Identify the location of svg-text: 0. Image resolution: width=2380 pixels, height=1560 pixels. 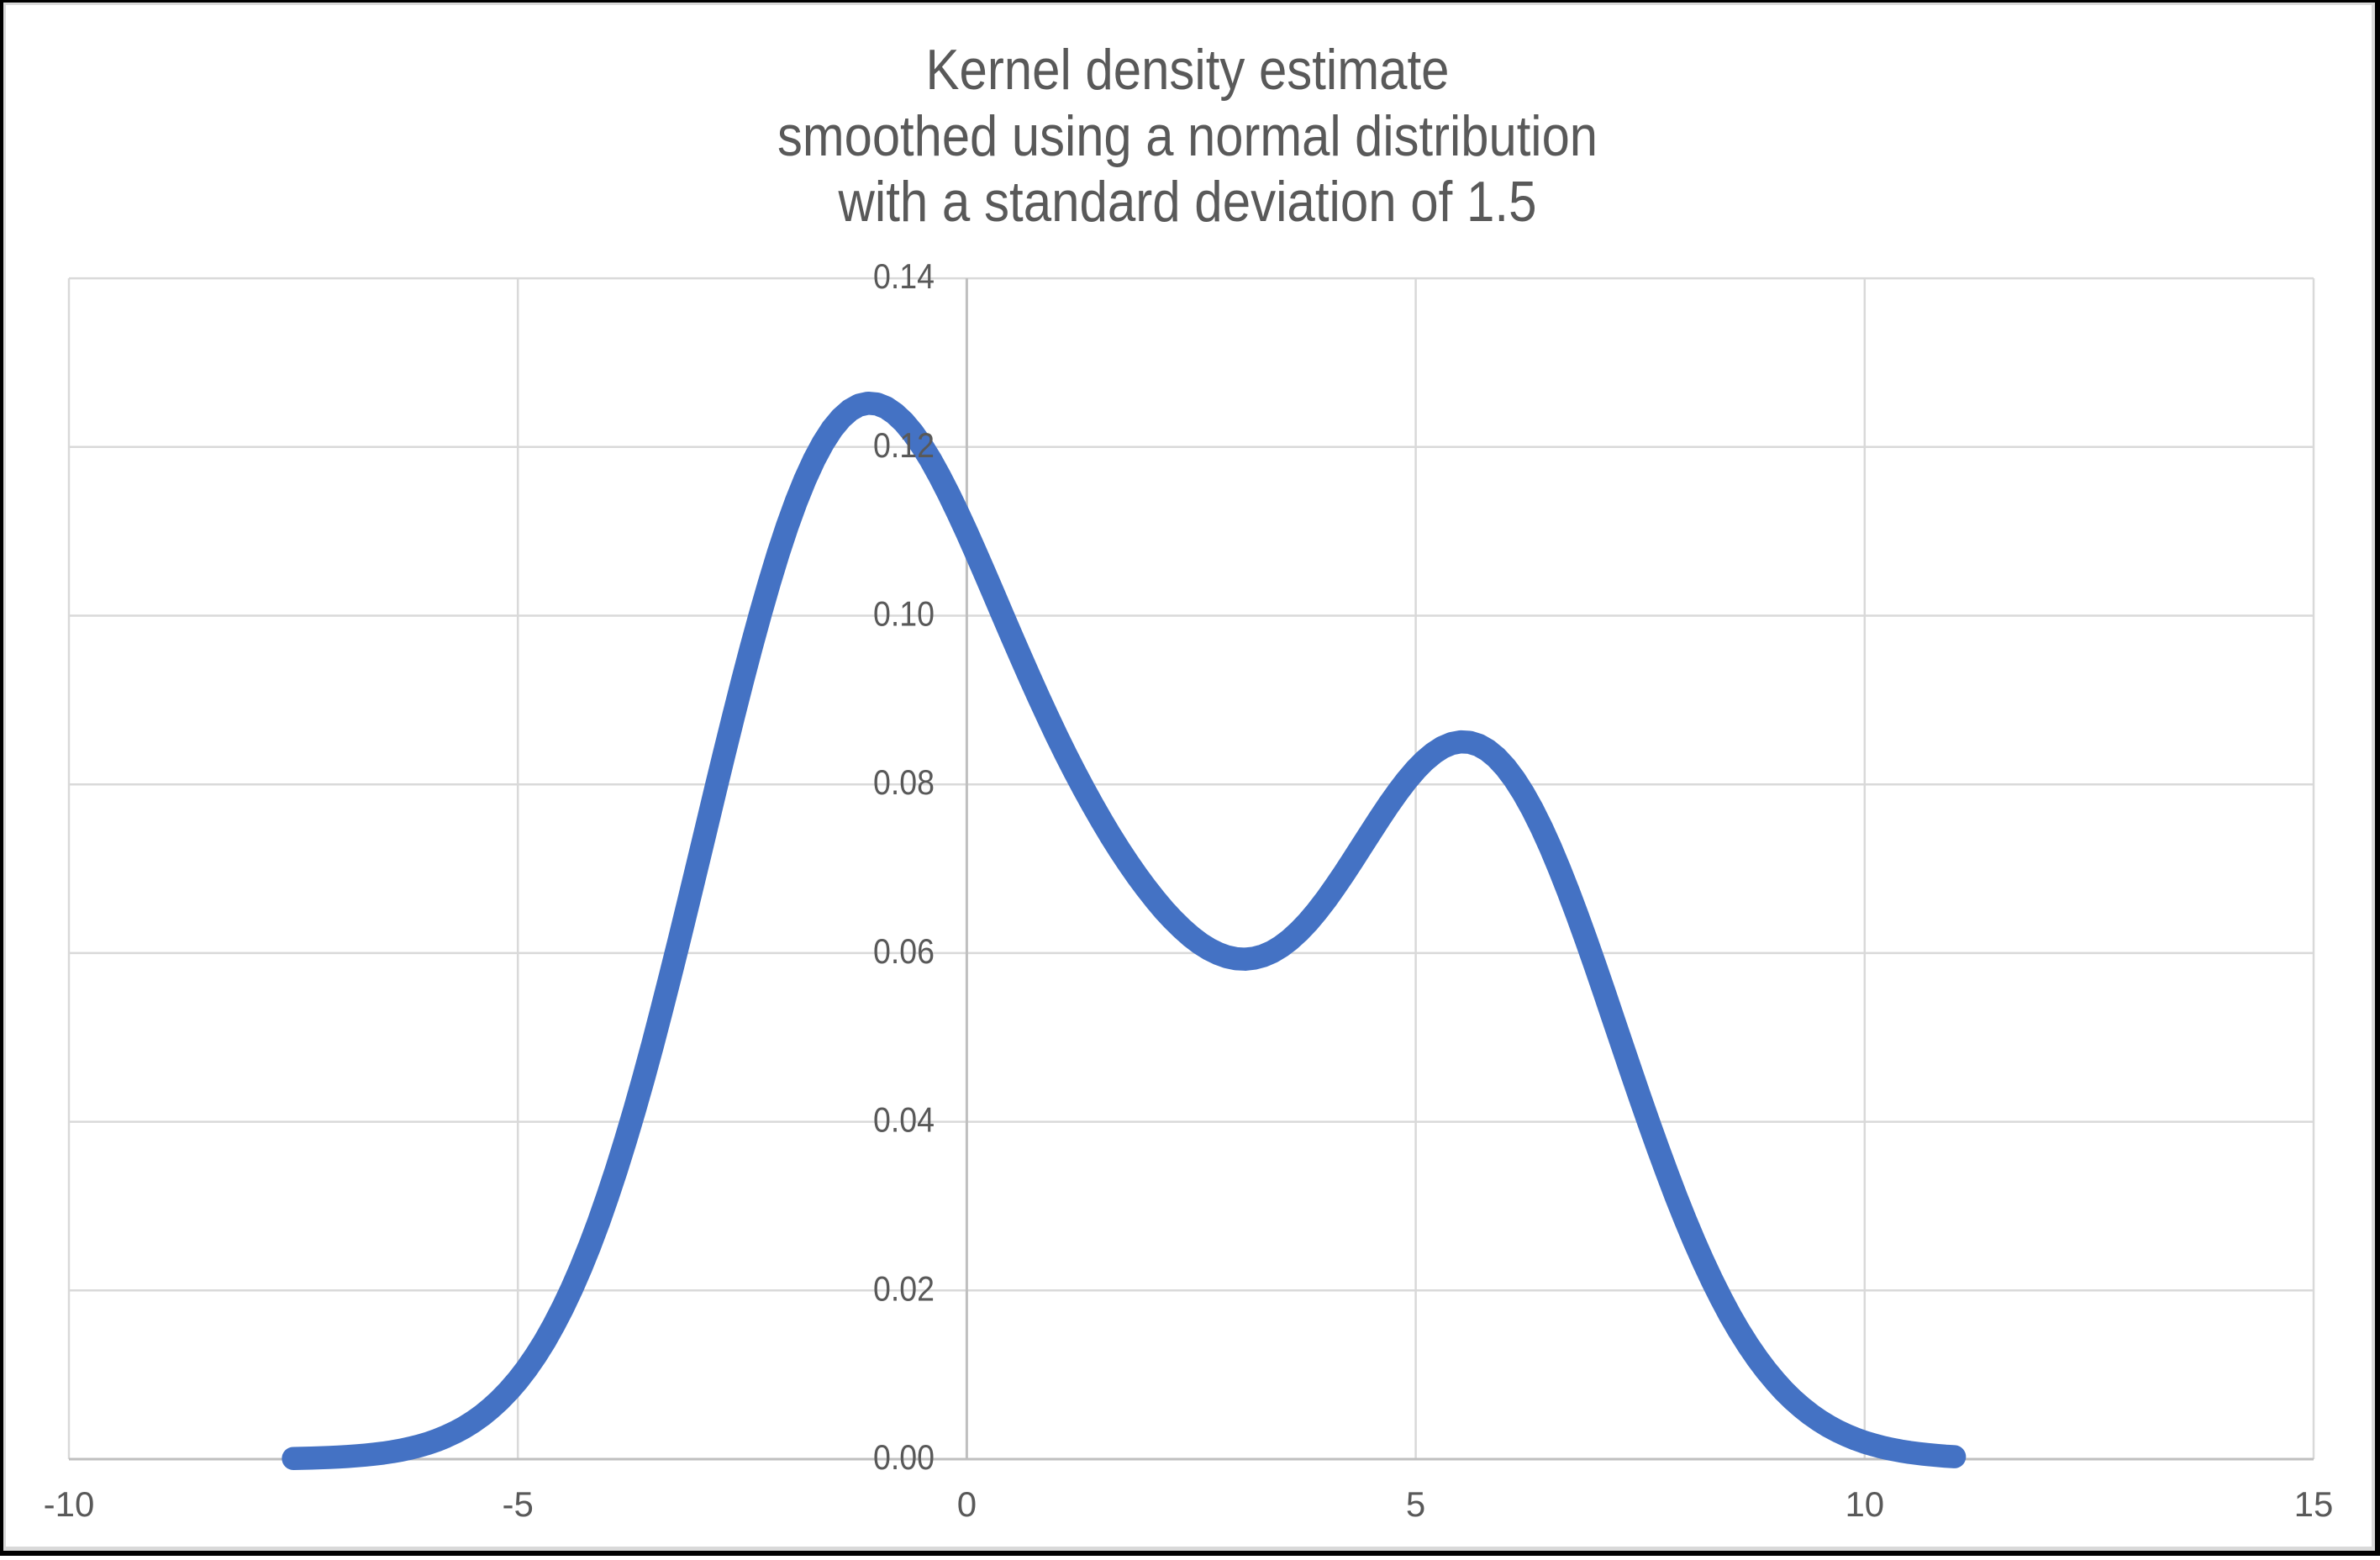
(967, 1504).